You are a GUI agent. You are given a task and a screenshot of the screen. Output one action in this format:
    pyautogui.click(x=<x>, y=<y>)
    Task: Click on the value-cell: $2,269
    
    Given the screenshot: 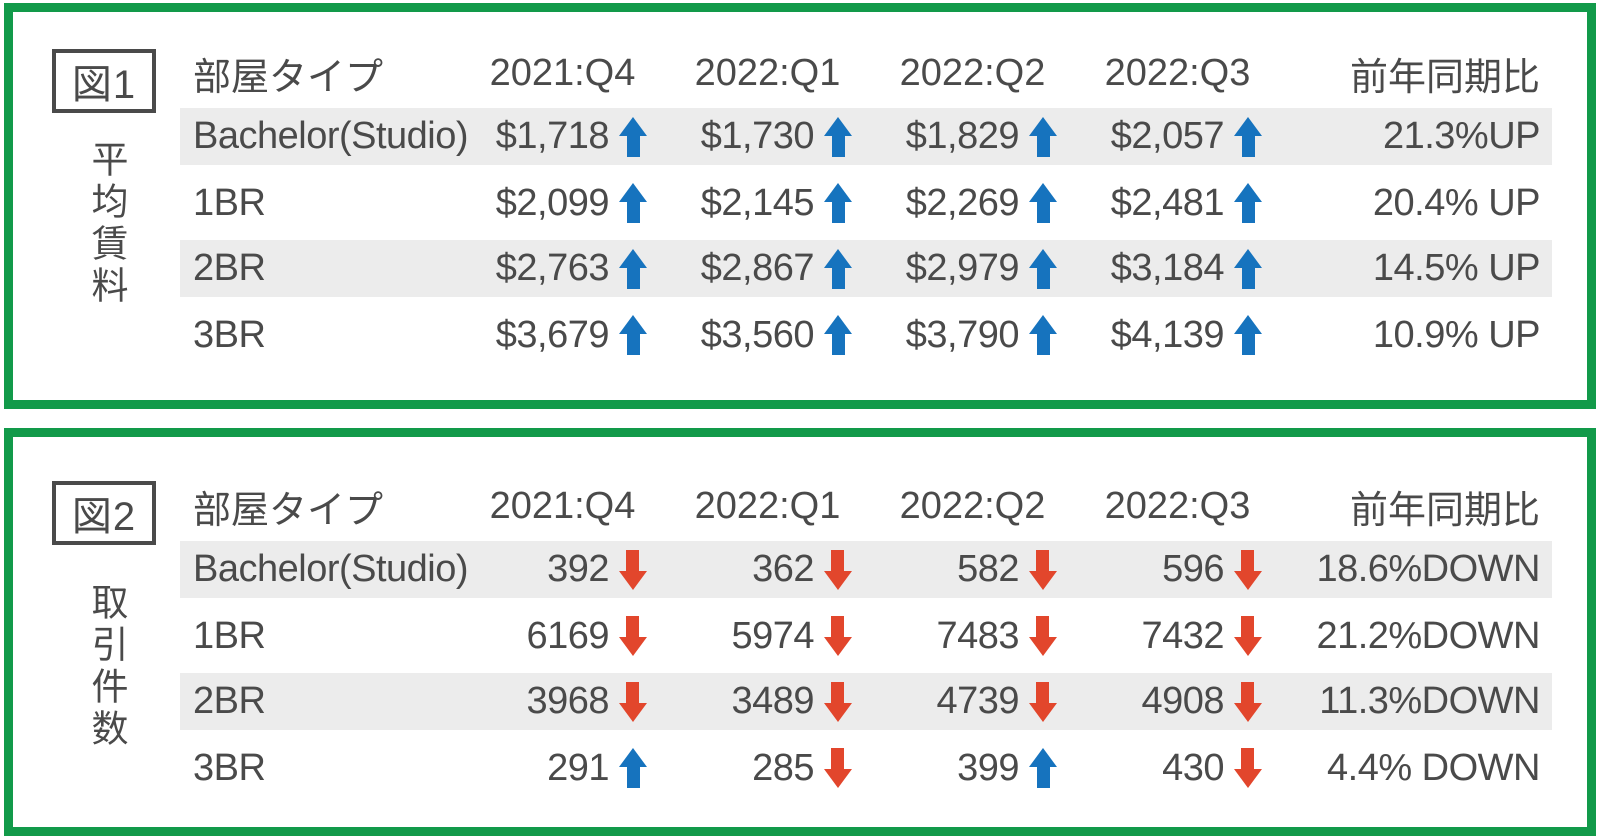 What is the action you would take?
    pyautogui.click(x=972, y=203)
    